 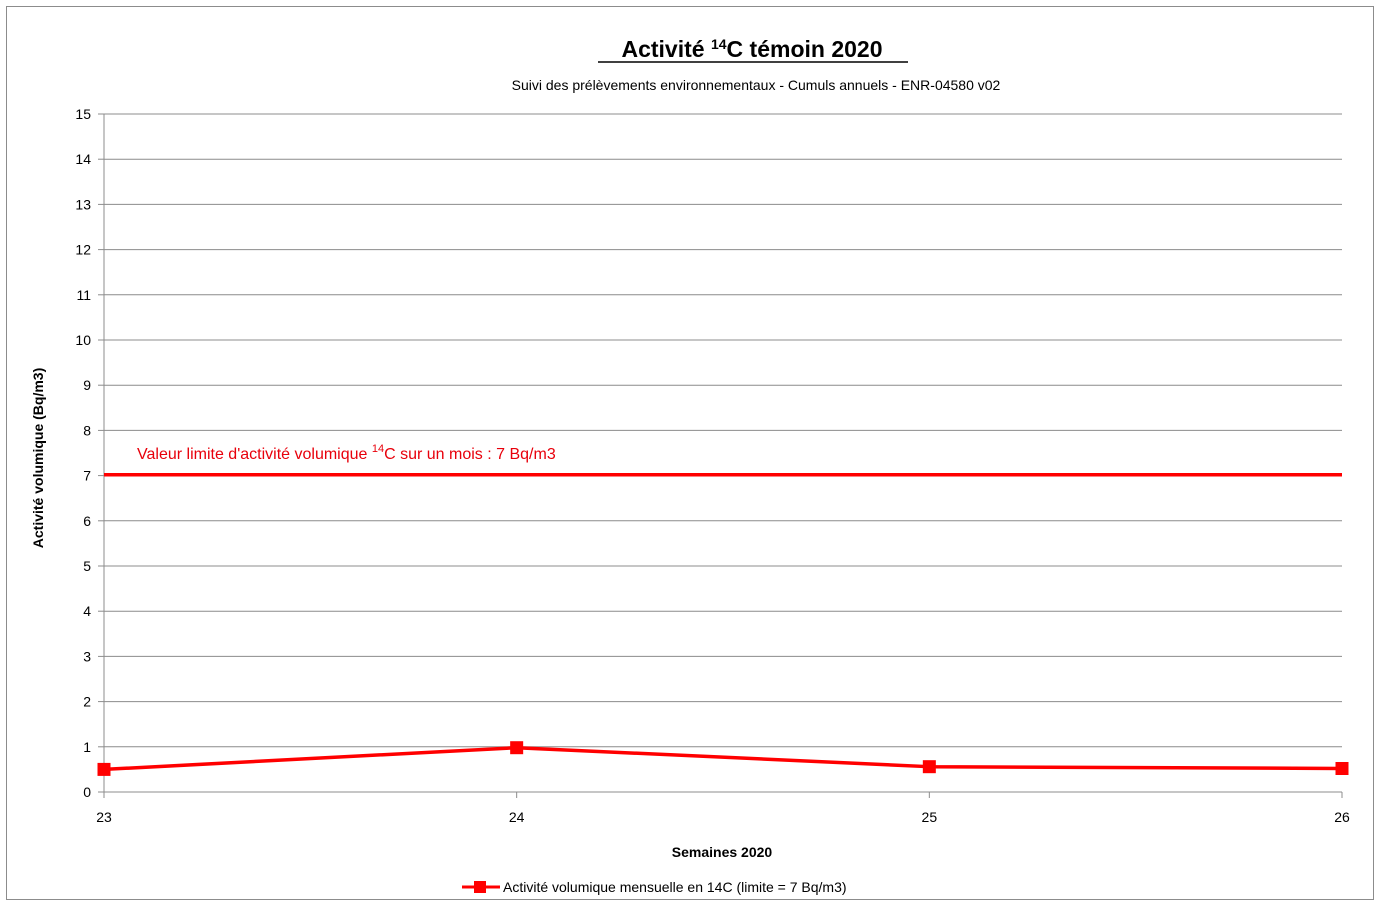 I want to click on x-tick-label: 24, so click(x=517, y=817).